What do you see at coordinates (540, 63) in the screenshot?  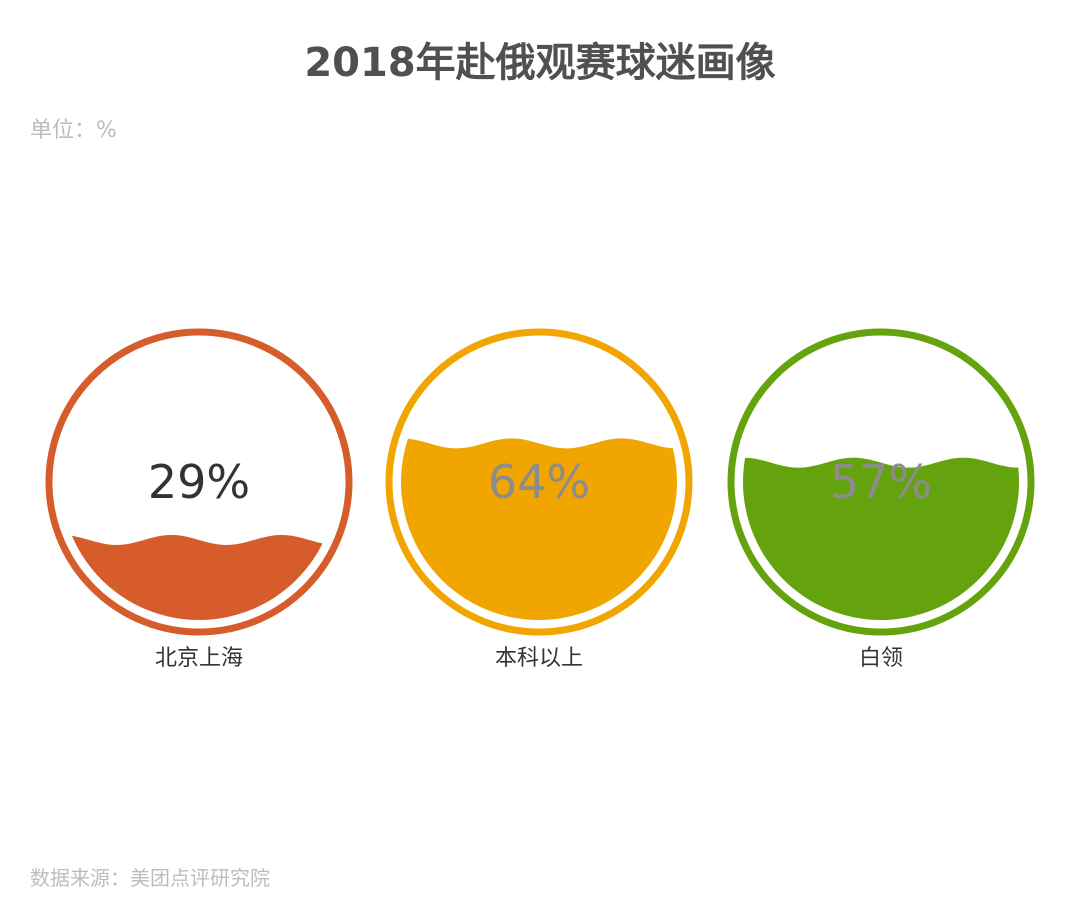 I see `chart-title: 2018年赴俄观赛球迷画像` at bounding box center [540, 63].